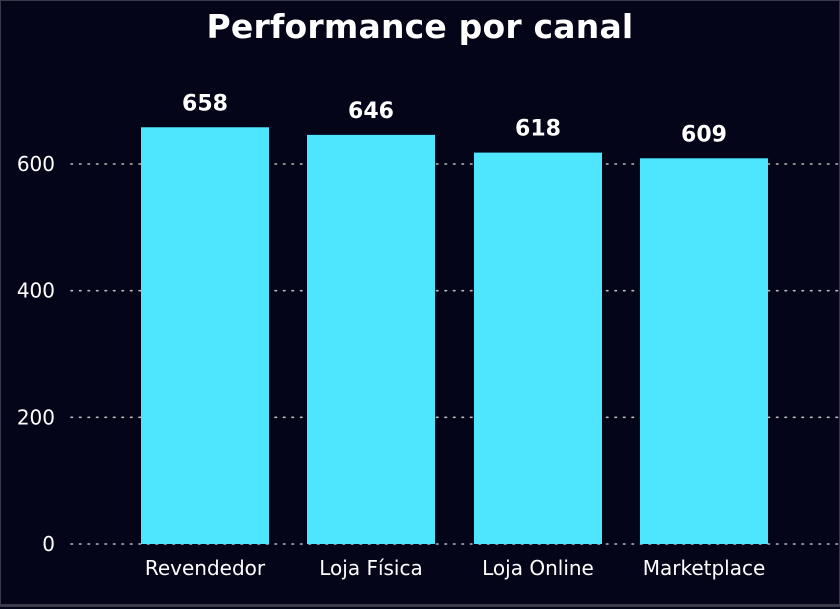 This screenshot has height=609, width=840. Describe the element at coordinates (538, 129) in the screenshot. I see `bar-value-label: 618` at that location.